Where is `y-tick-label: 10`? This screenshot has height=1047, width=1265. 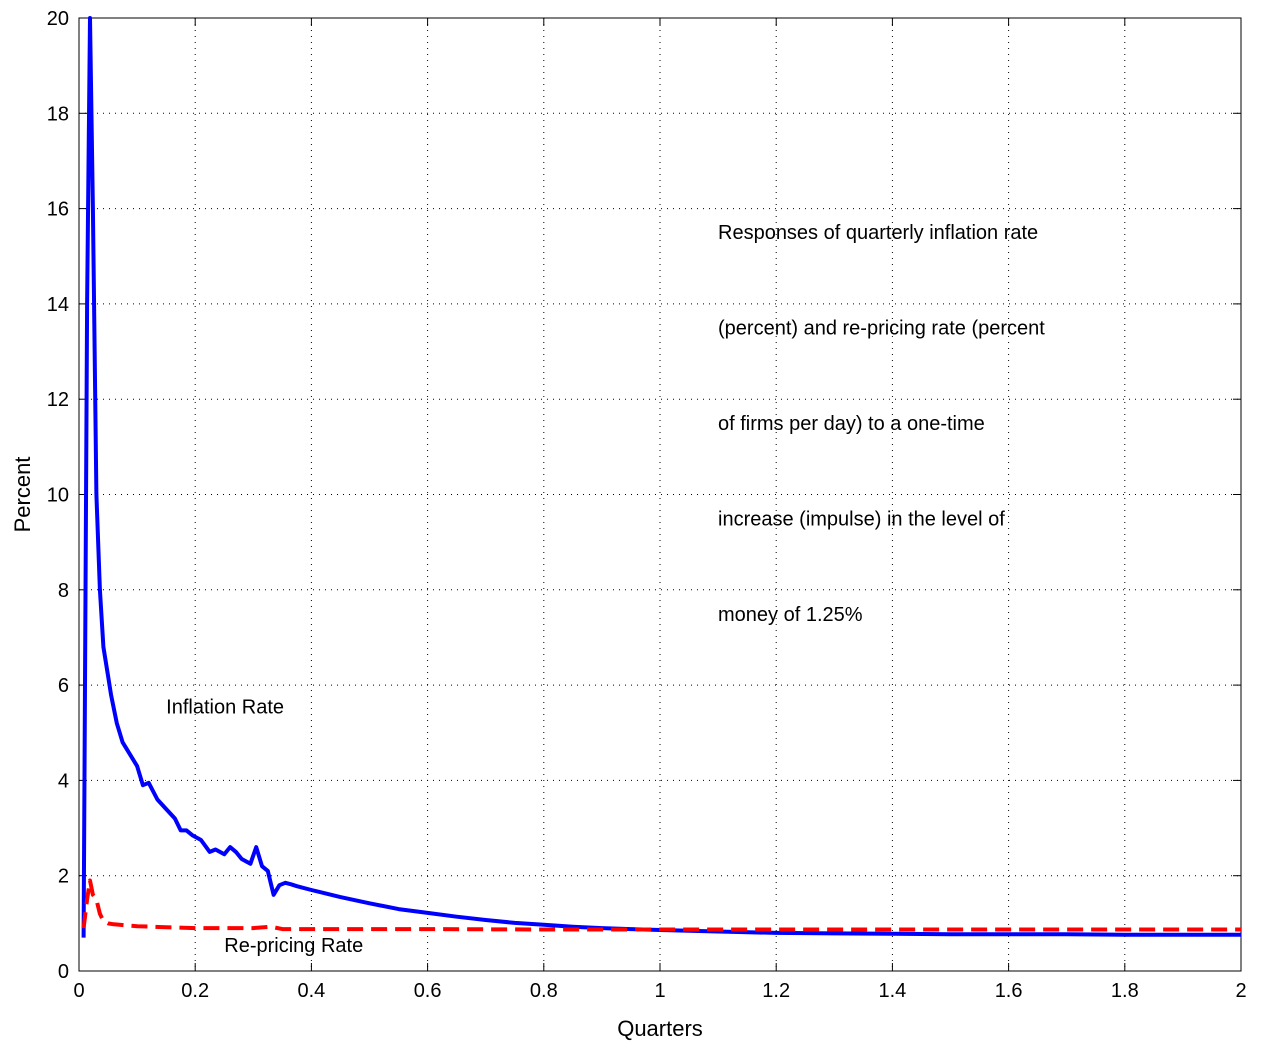
y-tick-label: 10 is located at coordinates (58, 496).